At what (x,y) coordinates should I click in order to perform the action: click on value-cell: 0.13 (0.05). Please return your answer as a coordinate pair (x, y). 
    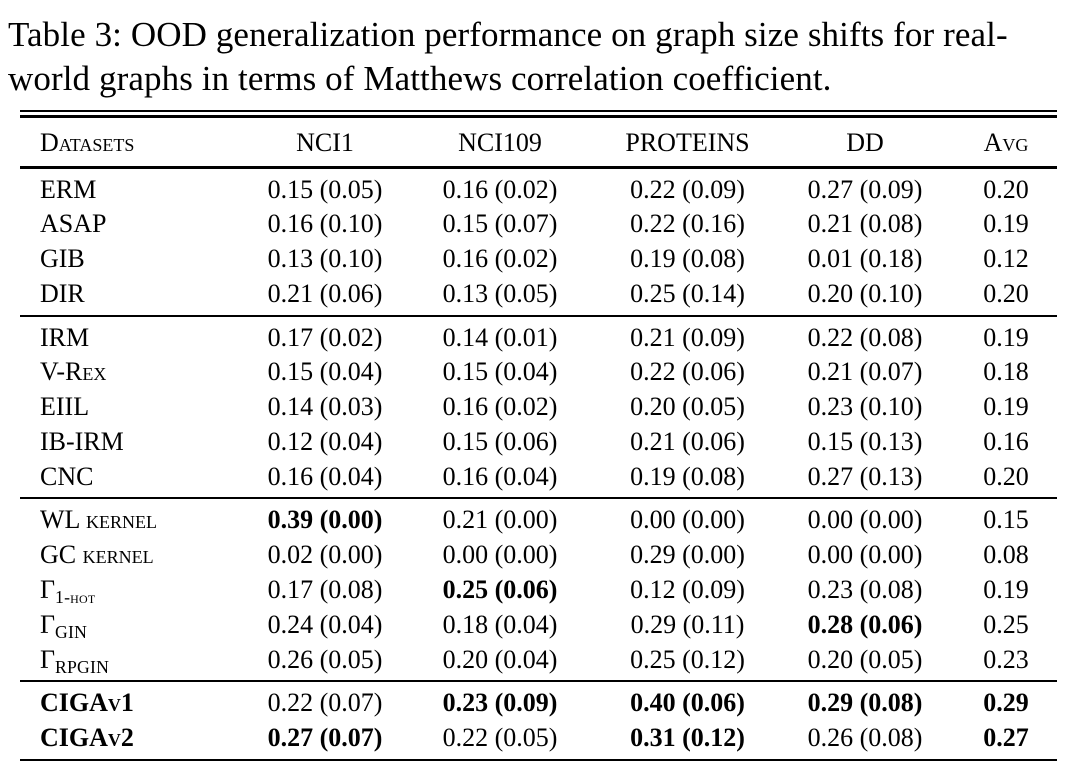
    Looking at the image, I should click on (500, 294).